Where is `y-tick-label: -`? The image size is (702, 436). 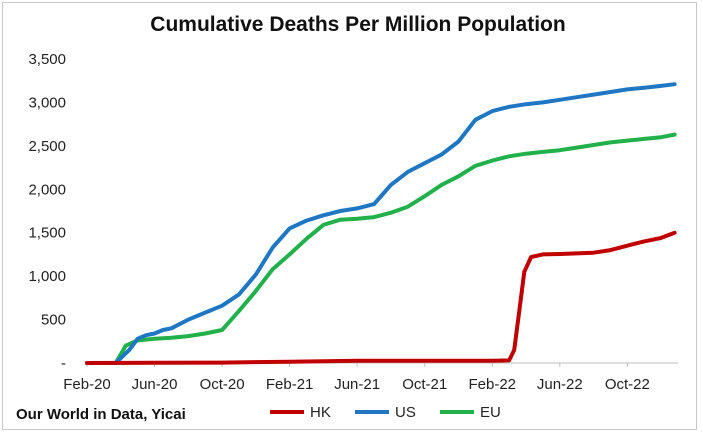 y-tick-label: - is located at coordinates (63, 363).